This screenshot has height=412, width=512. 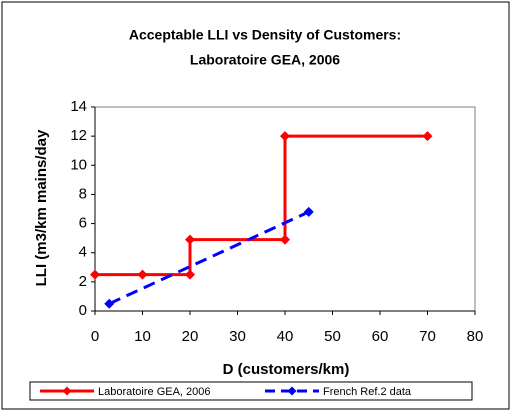 What do you see at coordinates (265, 60) in the screenshot?
I see `chart-title: Laboratoire GEA, 2006` at bounding box center [265, 60].